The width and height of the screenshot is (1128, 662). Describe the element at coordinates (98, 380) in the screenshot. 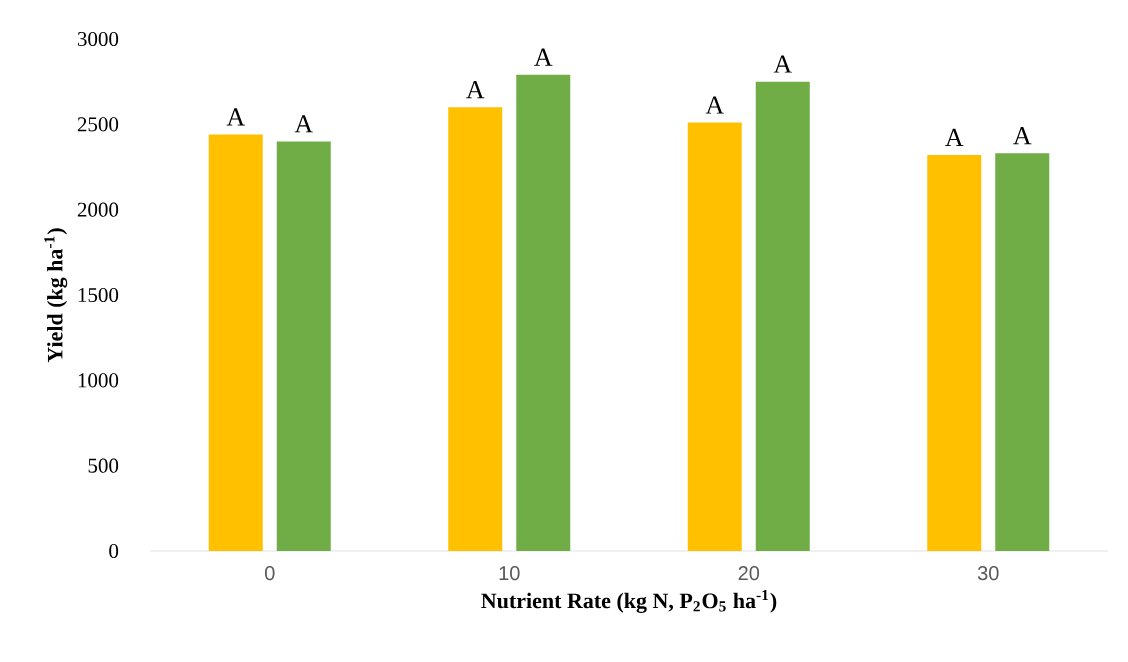

I see `y-tick-label: 1000` at that location.